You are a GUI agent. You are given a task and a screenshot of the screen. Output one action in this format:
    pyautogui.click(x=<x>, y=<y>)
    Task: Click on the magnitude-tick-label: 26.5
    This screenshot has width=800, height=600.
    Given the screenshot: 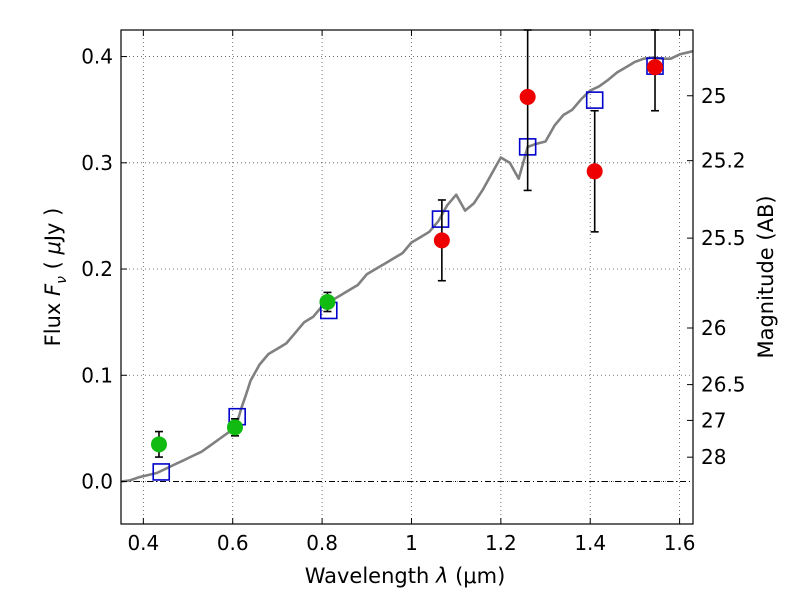 What is the action you would take?
    pyautogui.click(x=723, y=385)
    